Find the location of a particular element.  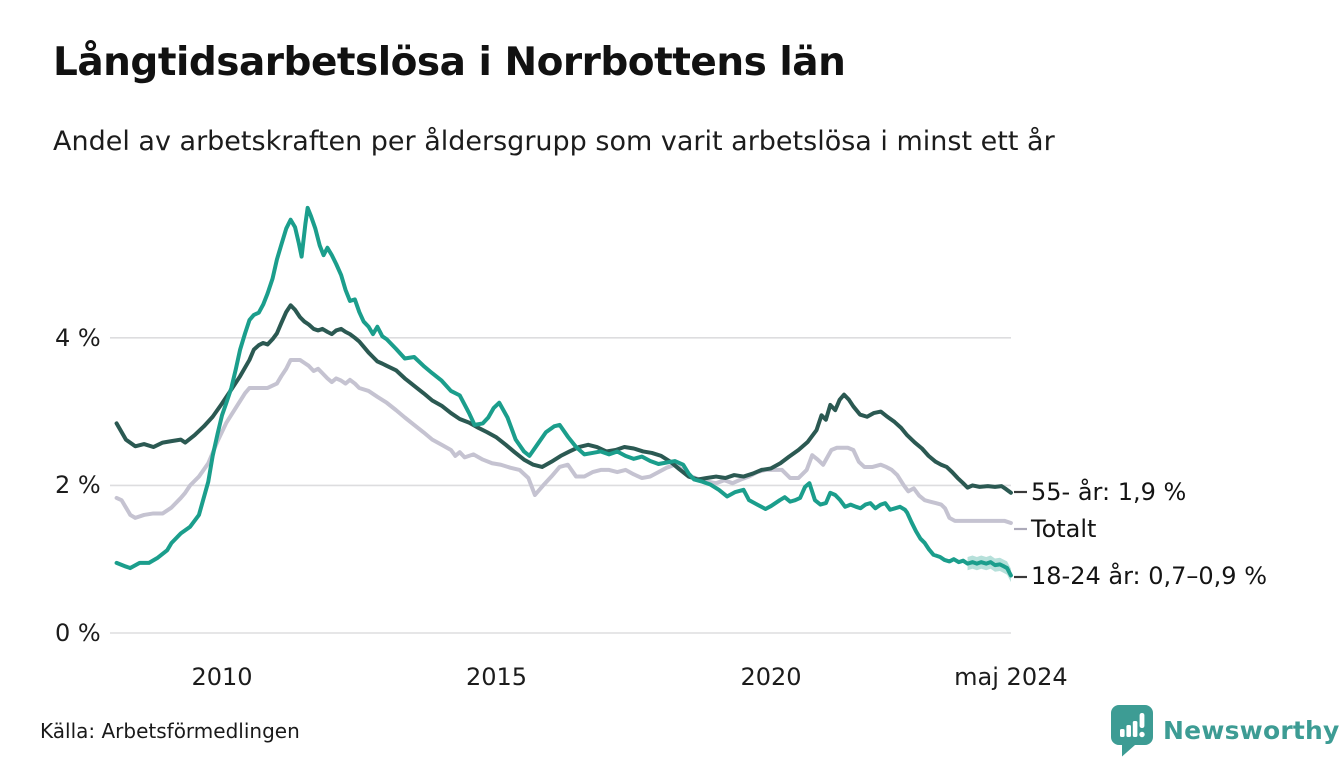

x-axis-tick-label-2015: 2015 is located at coordinates (496, 677).